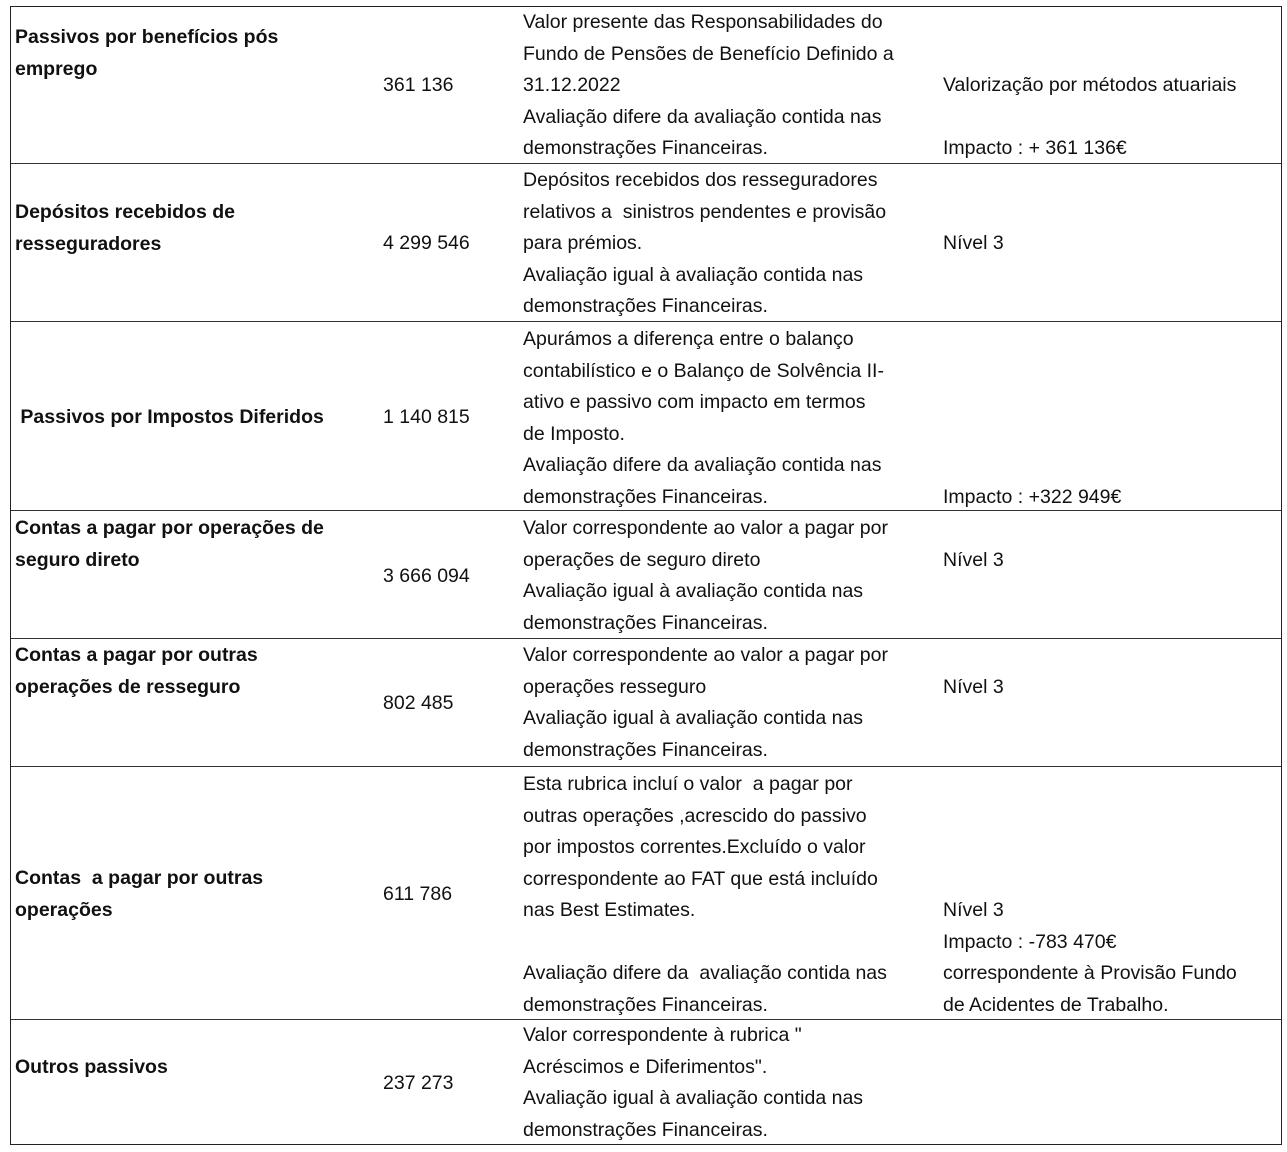 The height and width of the screenshot is (1152, 1287). Describe the element at coordinates (139, 894) in the screenshot. I see `row-name: Contas a pagar por outras operações` at that location.